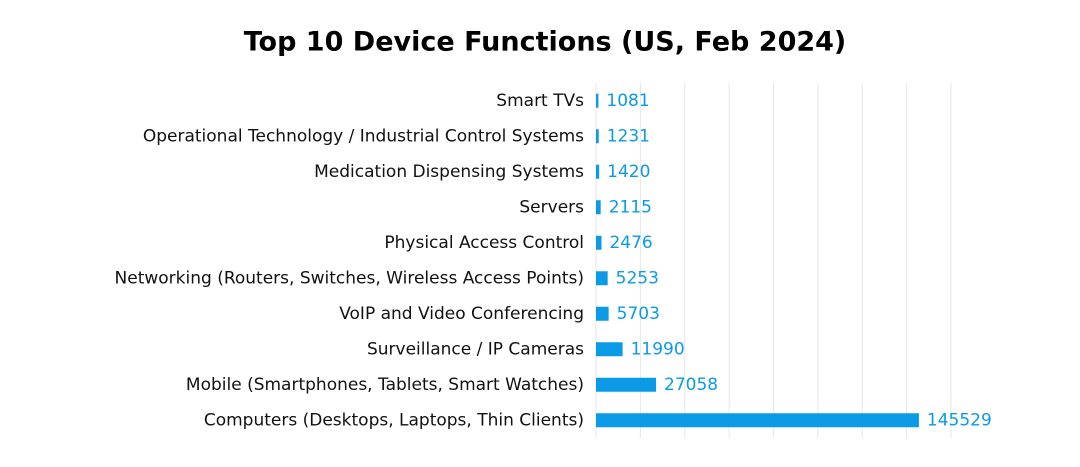 The height and width of the screenshot is (467, 1080). Describe the element at coordinates (637, 278) in the screenshot. I see `value-label: 5253` at that location.